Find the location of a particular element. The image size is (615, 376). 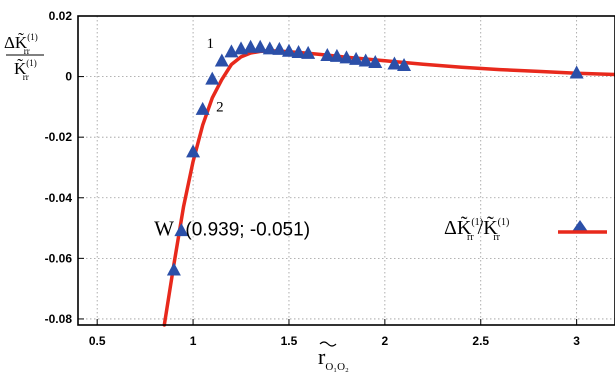

annotation-layer: 1 2 W (0.939; -0.051) is located at coordinates (232, 138).